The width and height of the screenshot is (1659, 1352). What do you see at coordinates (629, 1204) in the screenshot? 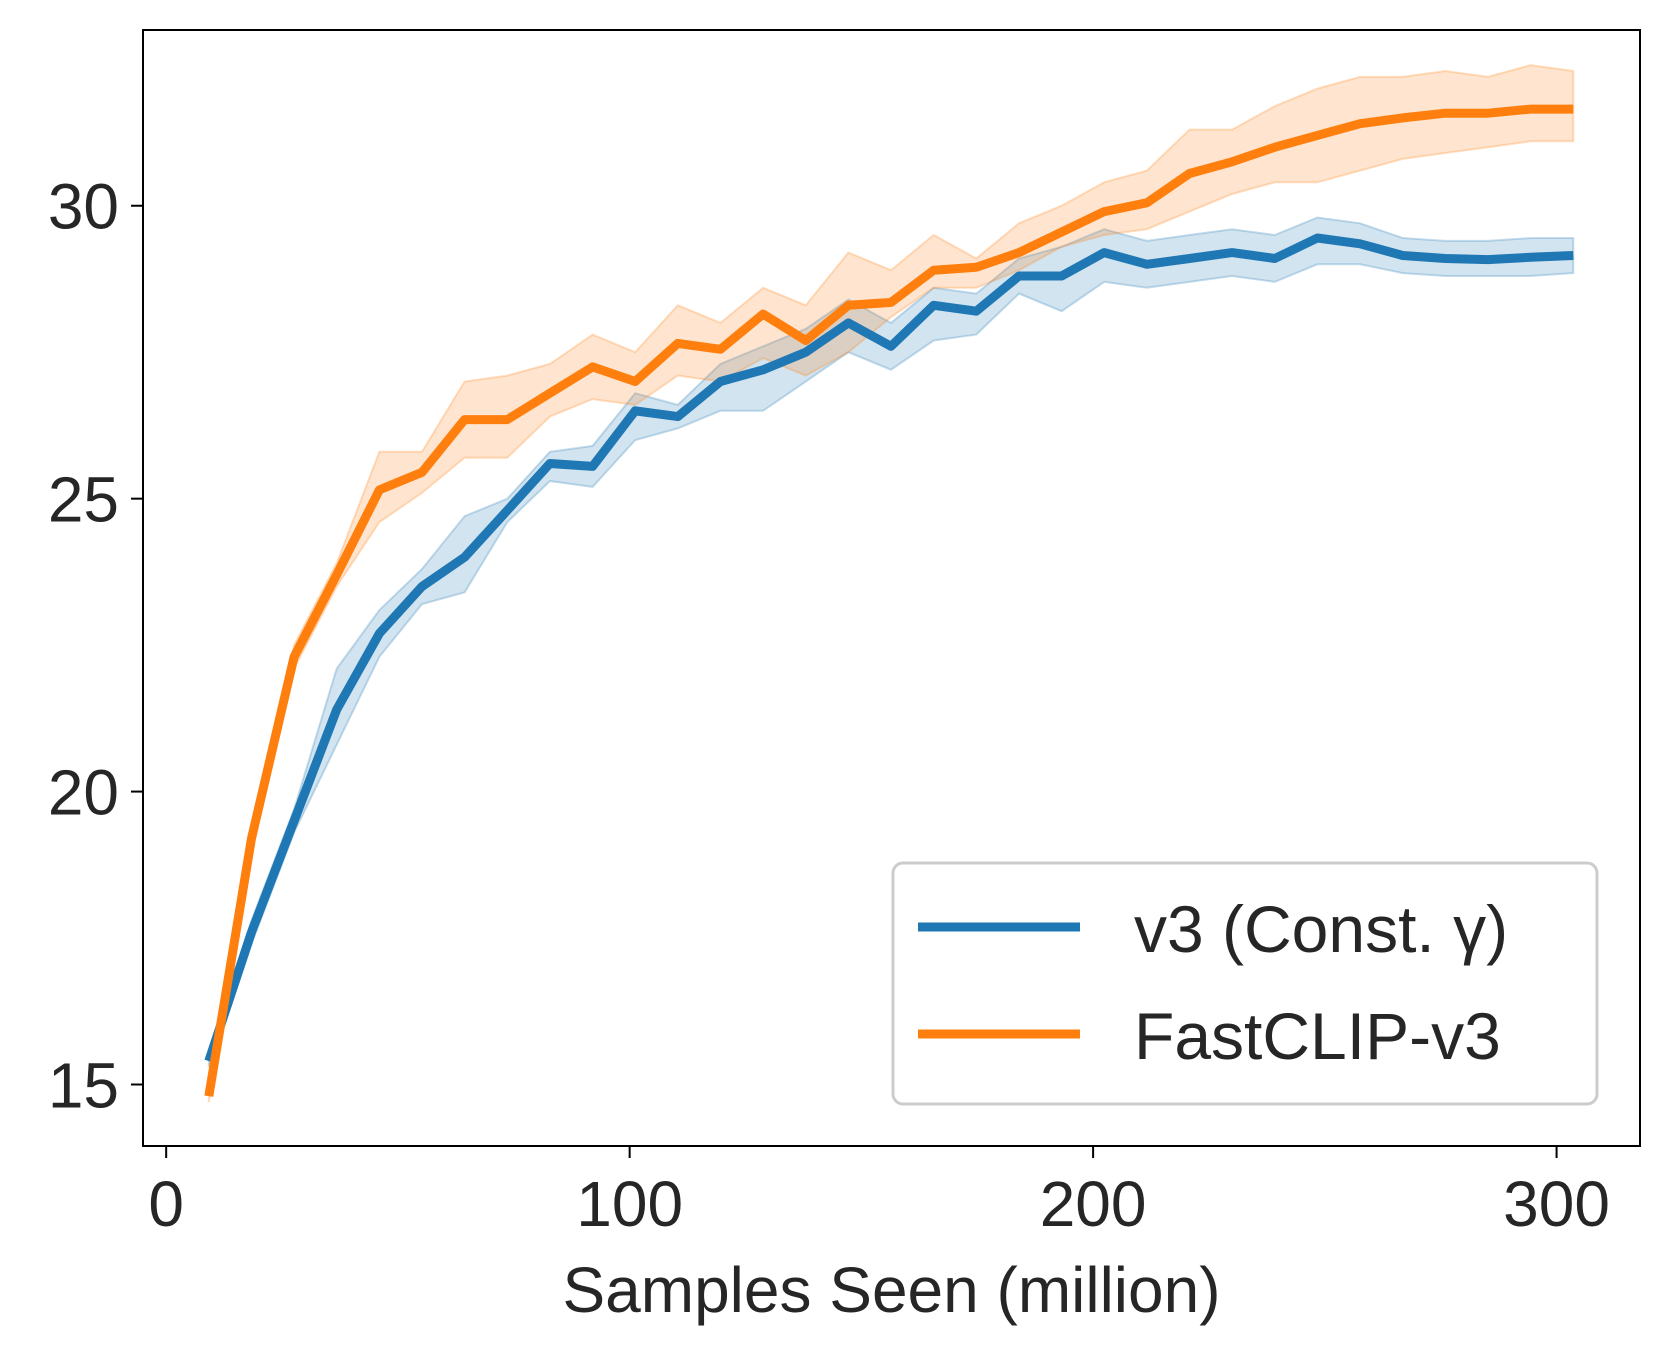
I see `x-tick-label: 100` at bounding box center [629, 1204].